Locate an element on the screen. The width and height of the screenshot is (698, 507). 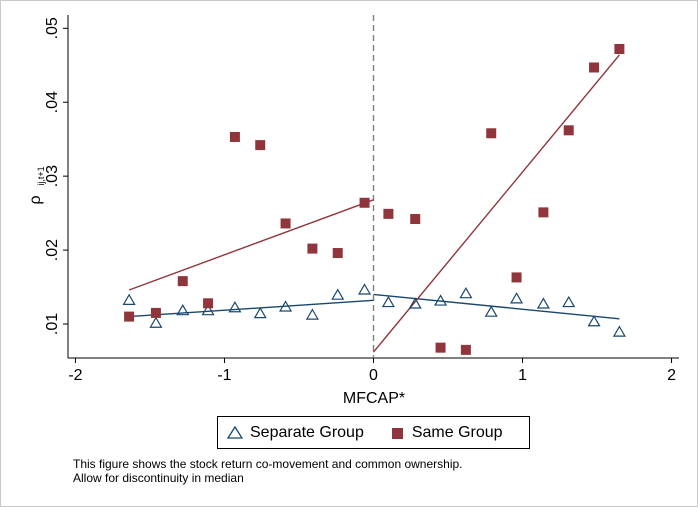
y-tick-label: .05 is located at coordinates (52, 28).